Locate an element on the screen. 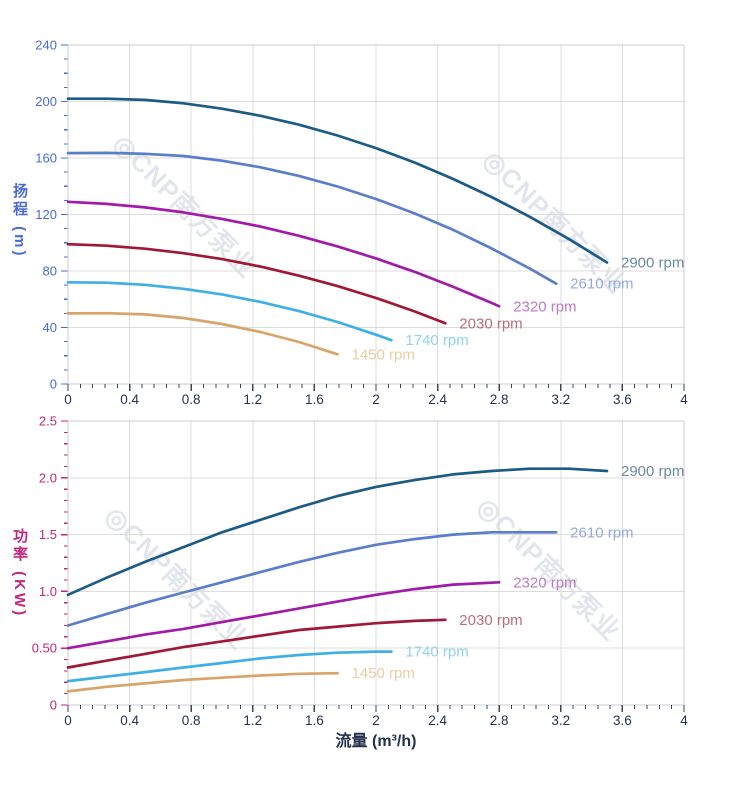 The width and height of the screenshot is (752, 797). y-tick-label: 160 is located at coordinates (46, 158).